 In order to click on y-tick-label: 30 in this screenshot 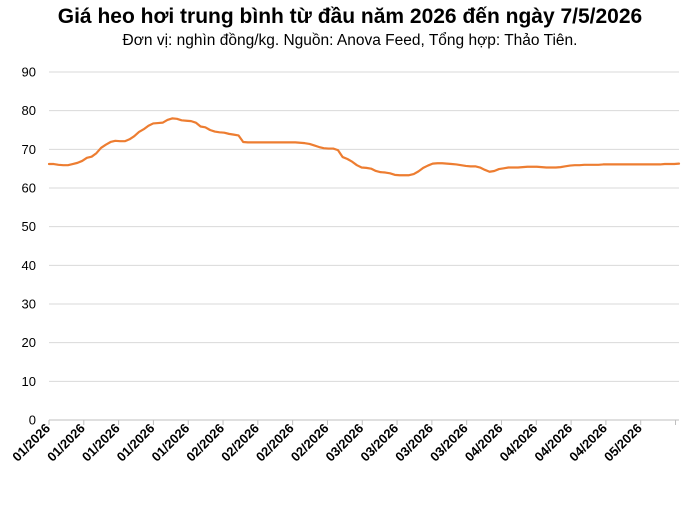, I will do `click(29, 304)`.